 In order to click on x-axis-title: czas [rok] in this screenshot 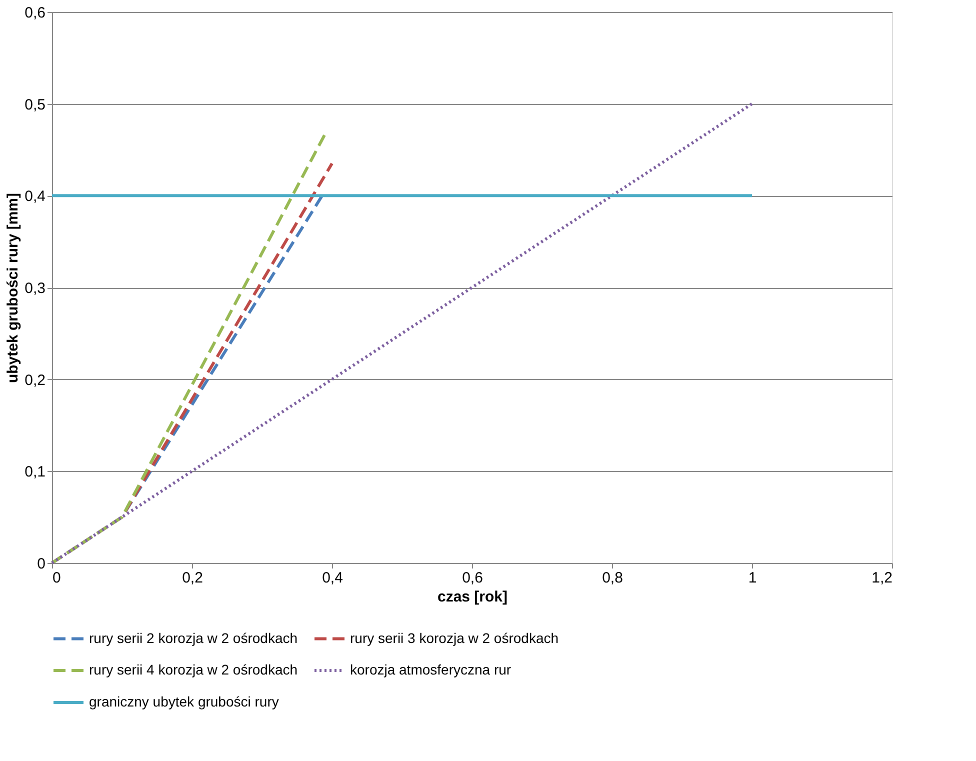, I will do `click(472, 597)`.